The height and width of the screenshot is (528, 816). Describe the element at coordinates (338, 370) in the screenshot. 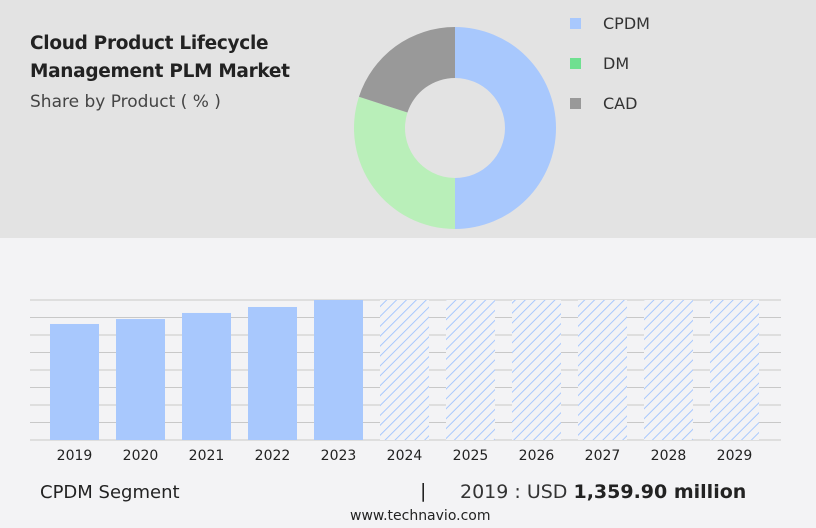

I see `bar-2023` at that location.